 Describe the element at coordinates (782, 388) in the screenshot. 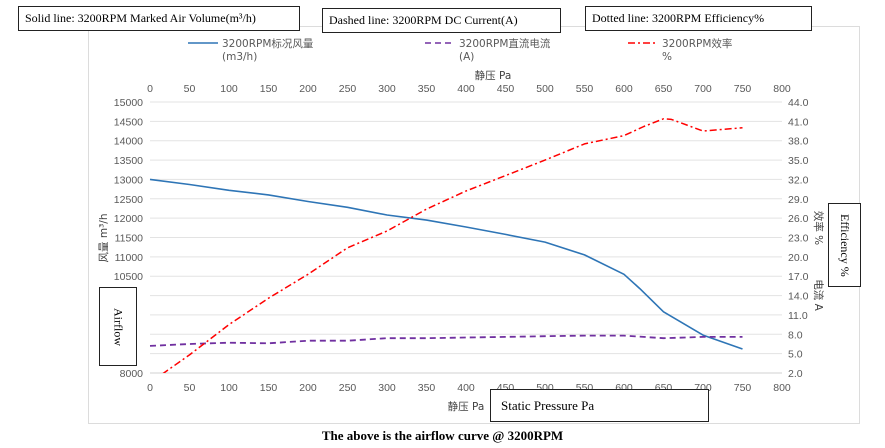

I see `x-bottom-tick-label: 800` at that location.